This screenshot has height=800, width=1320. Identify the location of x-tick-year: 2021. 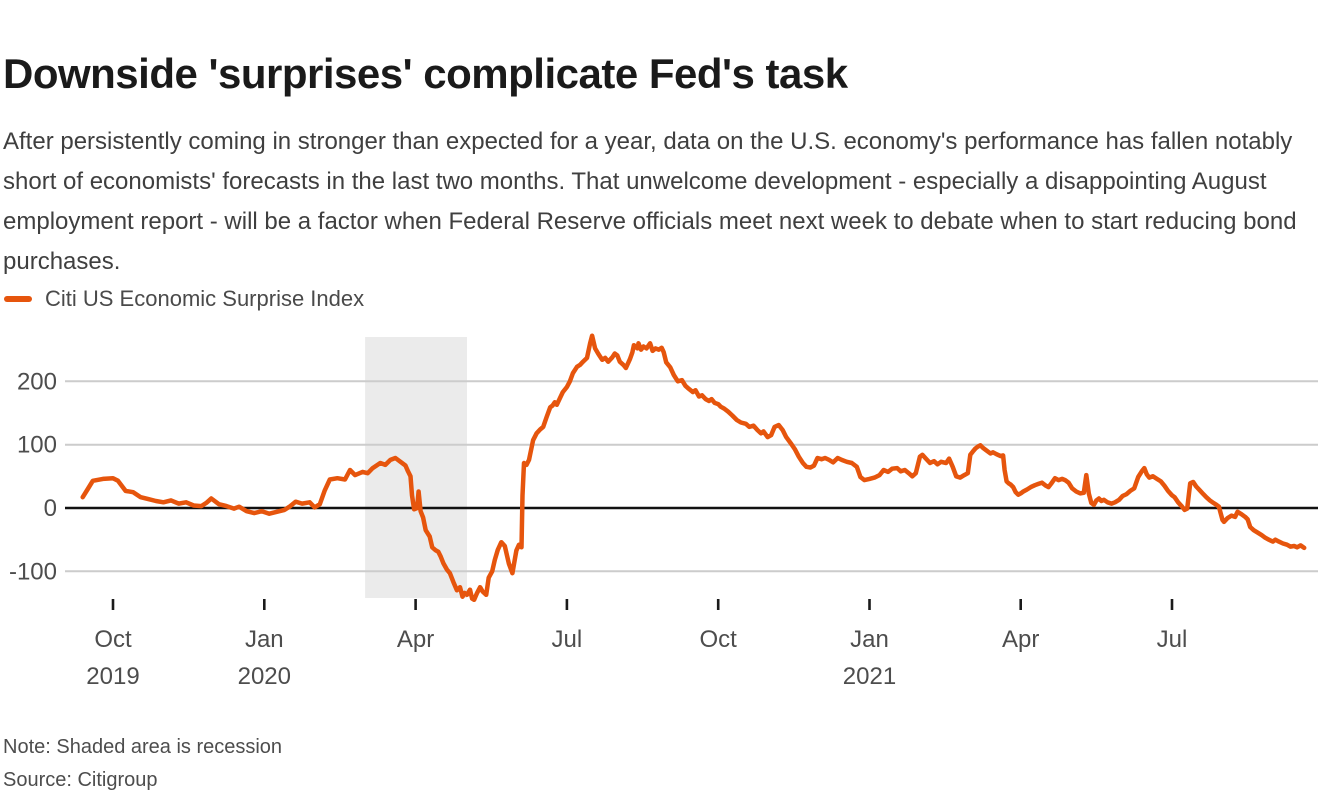
(869, 676).